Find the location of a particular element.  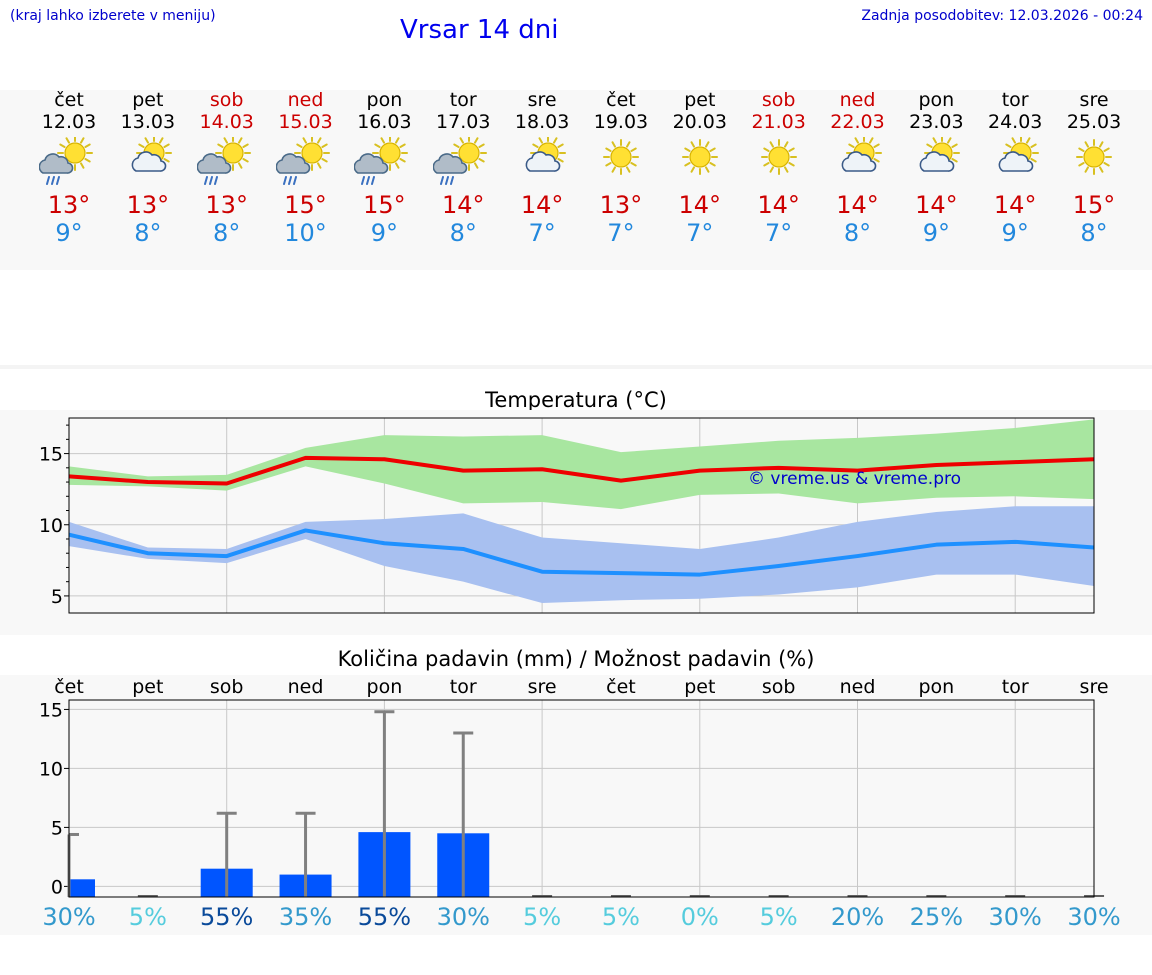

sun-icon is located at coordinates (1094, 157).